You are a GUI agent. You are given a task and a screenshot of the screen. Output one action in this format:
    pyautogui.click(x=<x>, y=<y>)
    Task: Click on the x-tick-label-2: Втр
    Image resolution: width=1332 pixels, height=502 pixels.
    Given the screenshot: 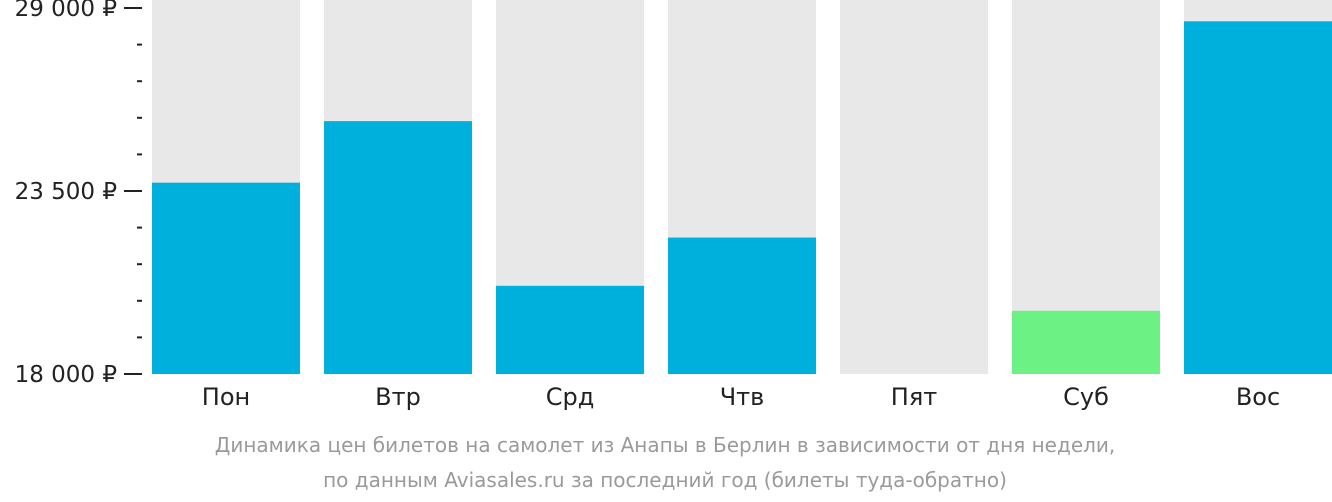 What is the action you would take?
    pyautogui.click(x=398, y=397)
    